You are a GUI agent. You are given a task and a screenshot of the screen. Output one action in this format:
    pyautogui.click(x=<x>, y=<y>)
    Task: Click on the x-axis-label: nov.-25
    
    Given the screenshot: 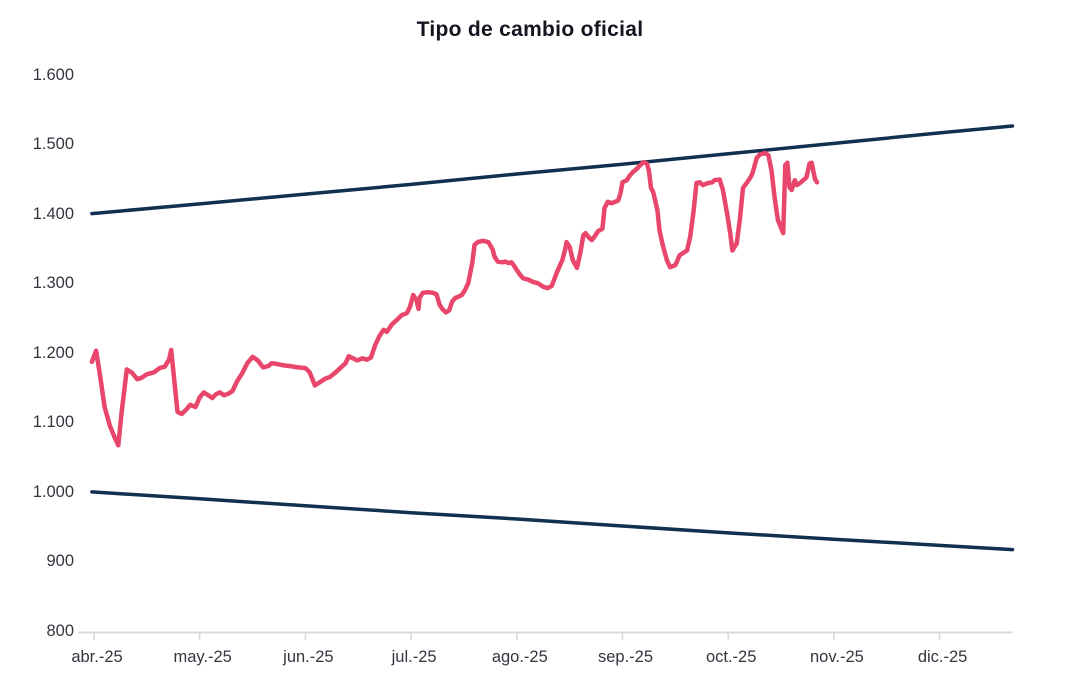 What is the action you would take?
    pyautogui.click(x=836, y=657)
    